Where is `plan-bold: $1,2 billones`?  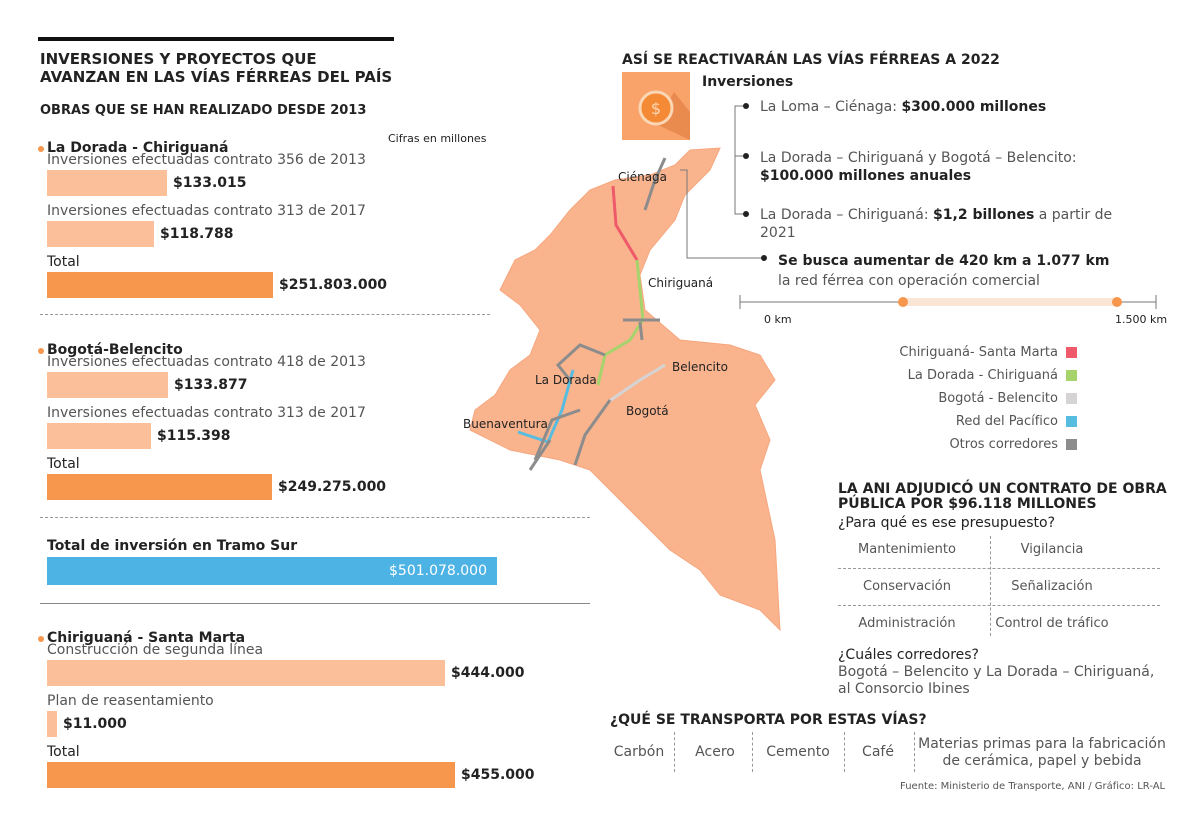 plan-bold: $1,2 billones is located at coordinates (984, 215).